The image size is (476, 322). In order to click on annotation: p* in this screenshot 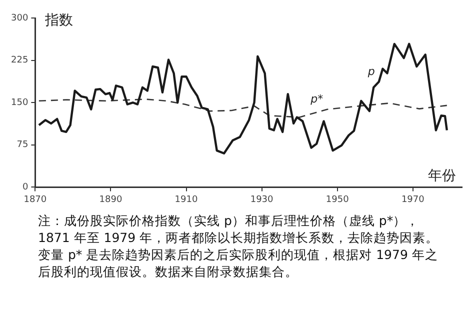, I will do `click(317, 99)`.